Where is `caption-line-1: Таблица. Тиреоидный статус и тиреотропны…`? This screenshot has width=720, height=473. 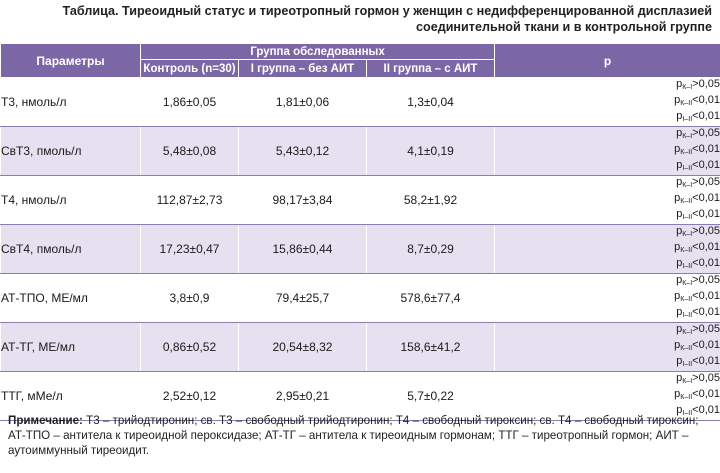 caption-line-1: Таблица. Тиреоидный статус и тиреотропны… is located at coordinates (387, 11).